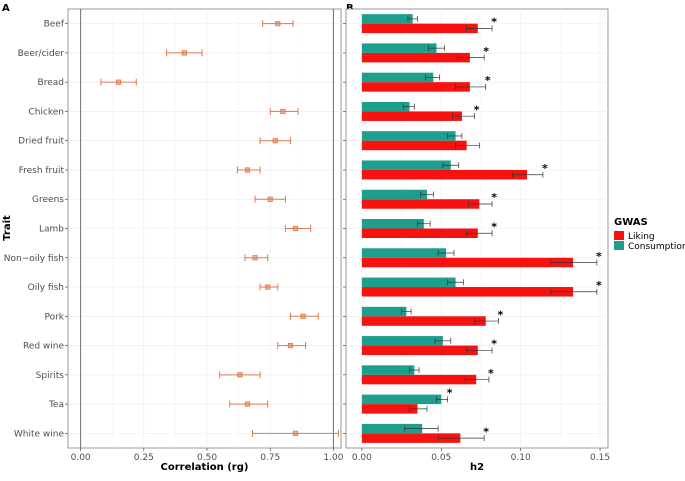  I want to click on x-tick-label: 0.75, so click(270, 458).